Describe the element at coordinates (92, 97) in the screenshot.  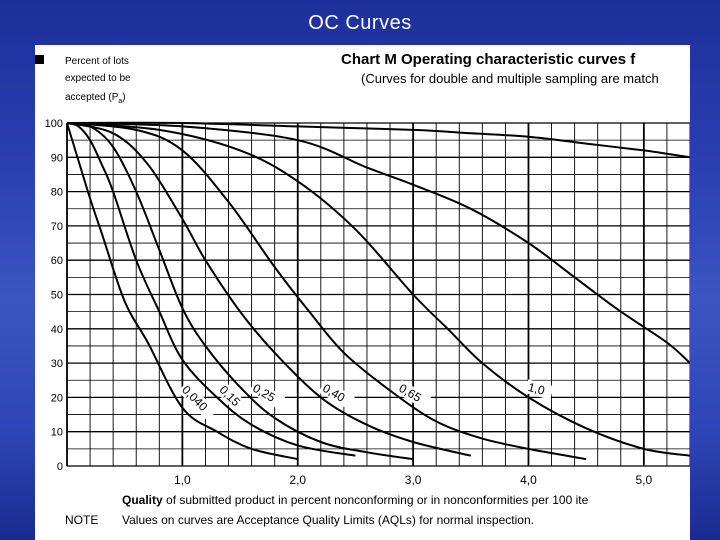
I see `ylabel-main: accepted (P` at that location.